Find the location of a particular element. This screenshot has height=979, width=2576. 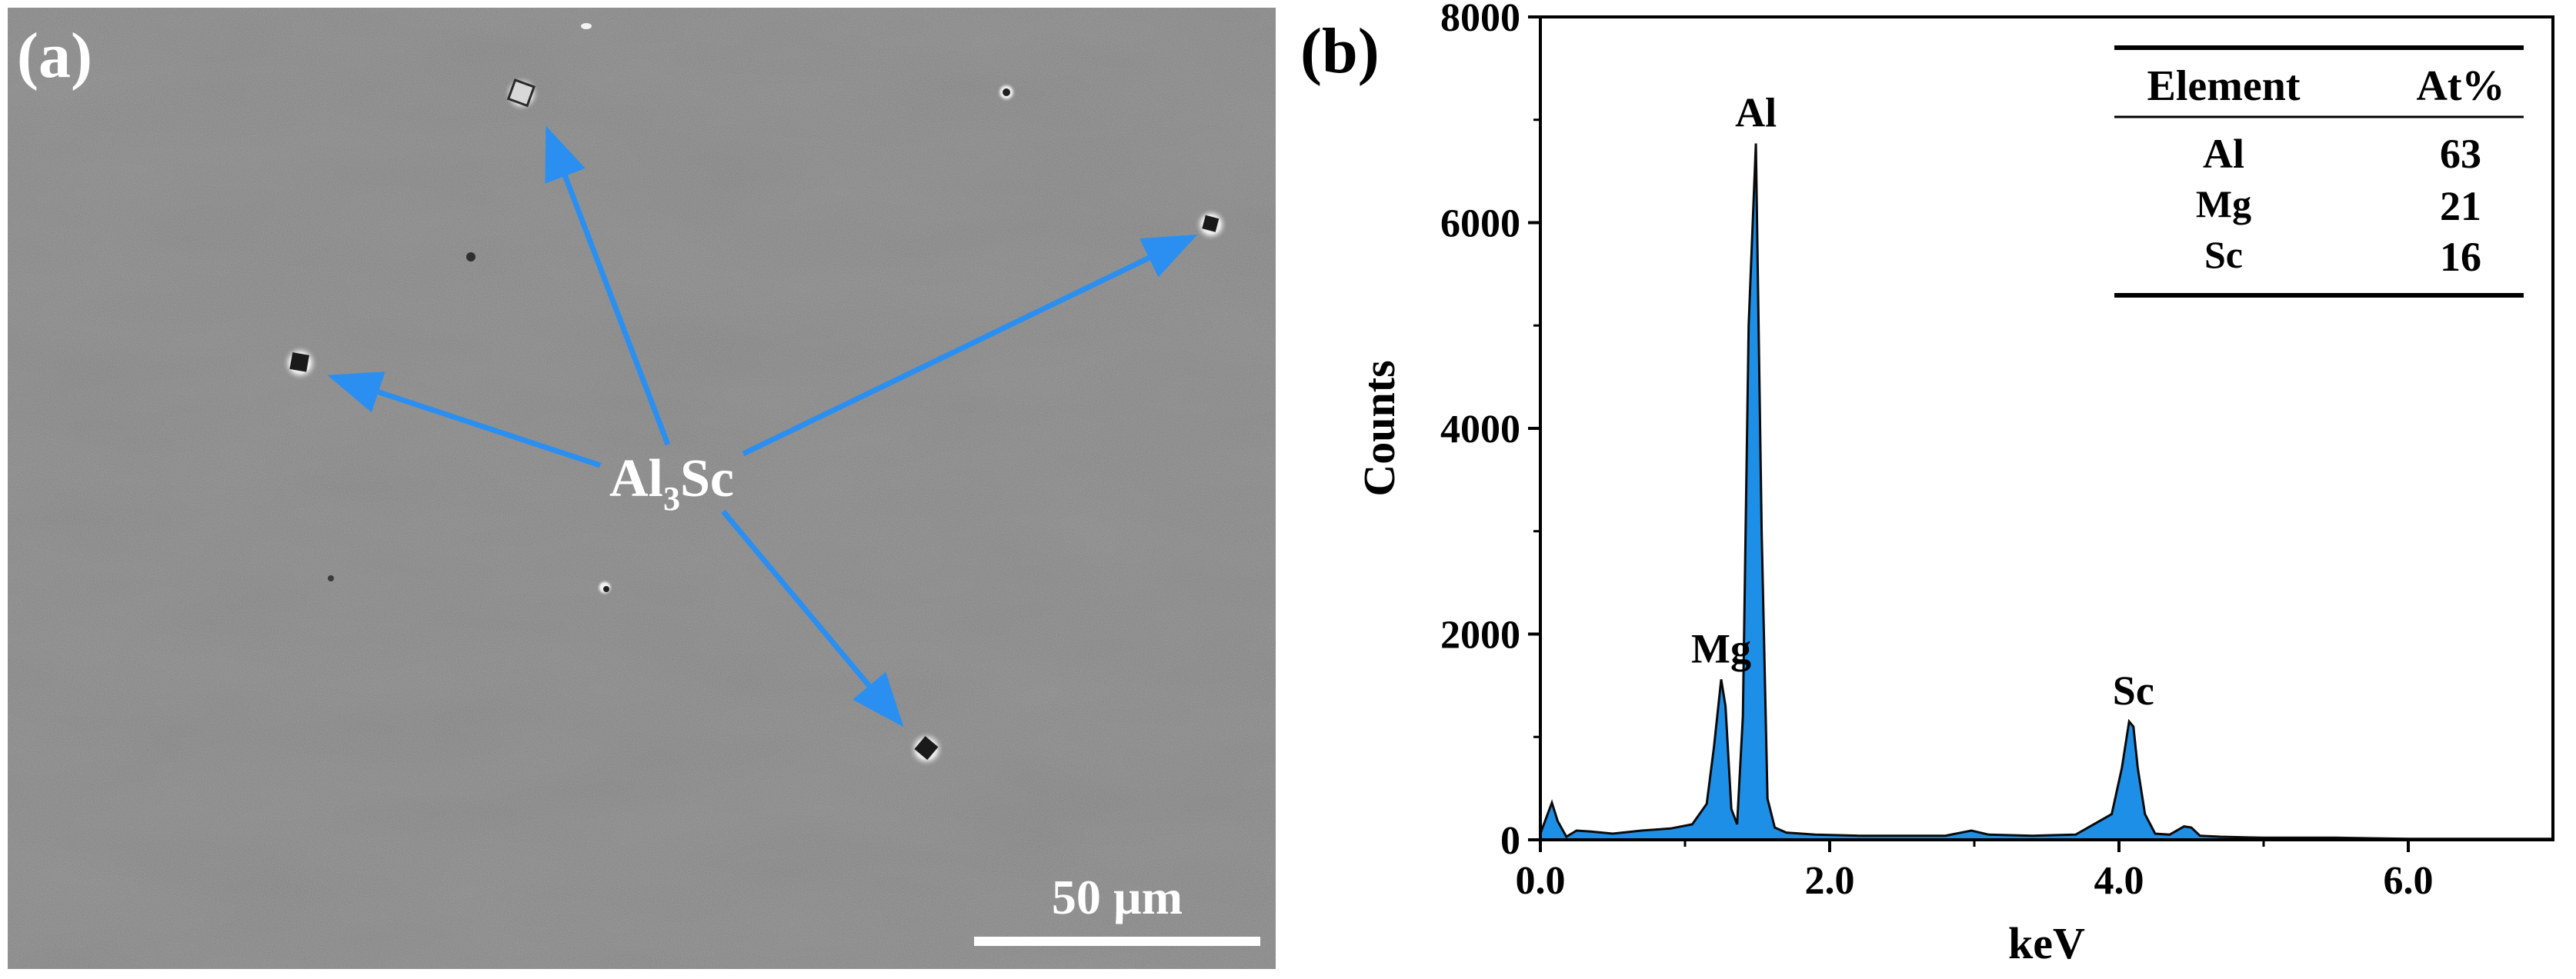

table-row: Sc 16 is located at coordinates (2342, 257).